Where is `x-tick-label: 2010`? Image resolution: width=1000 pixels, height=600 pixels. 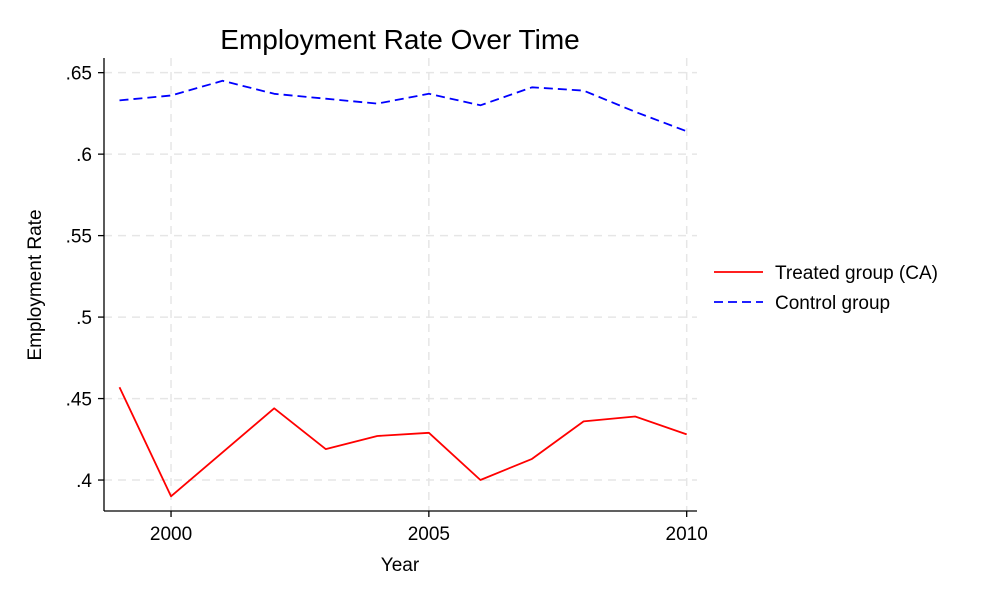 x-tick-label: 2010 is located at coordinates (687, 534).